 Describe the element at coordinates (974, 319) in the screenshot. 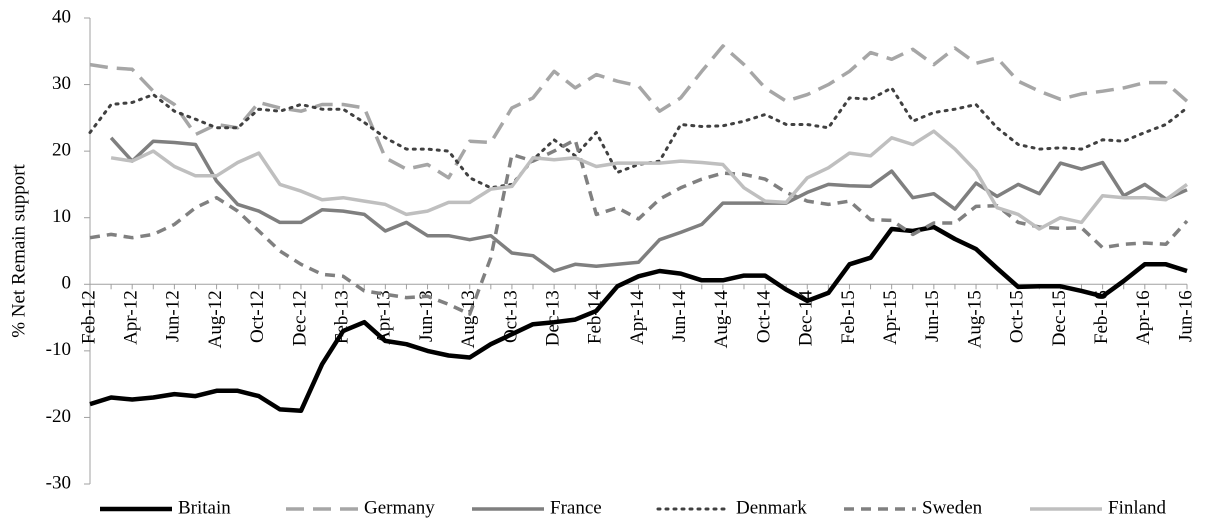

I see `x-tick-label: Aug-15` at that location.